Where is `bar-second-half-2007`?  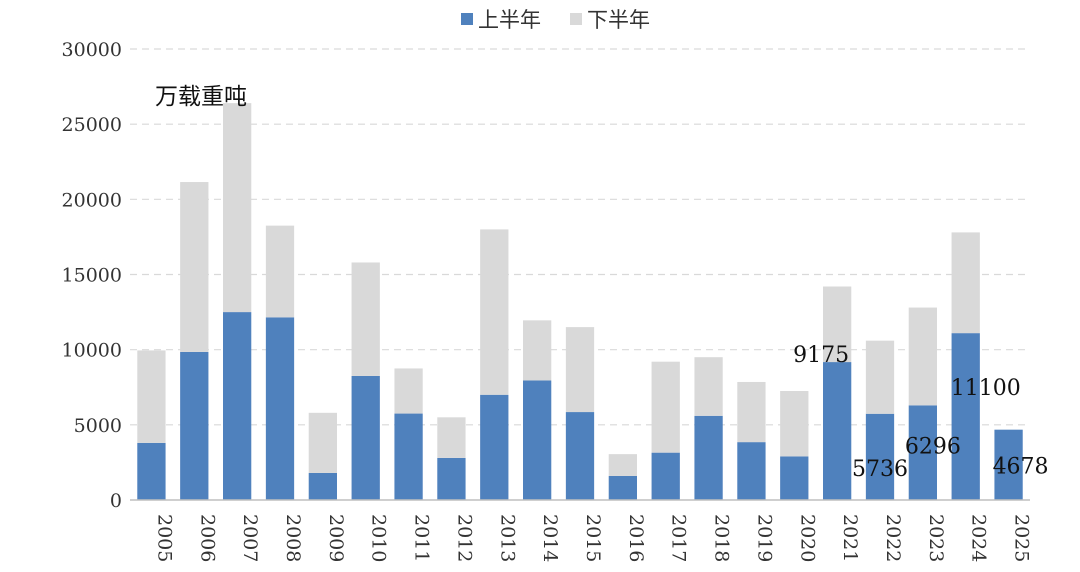 bar-second-half-2007 is located at coordinates (237, 208).